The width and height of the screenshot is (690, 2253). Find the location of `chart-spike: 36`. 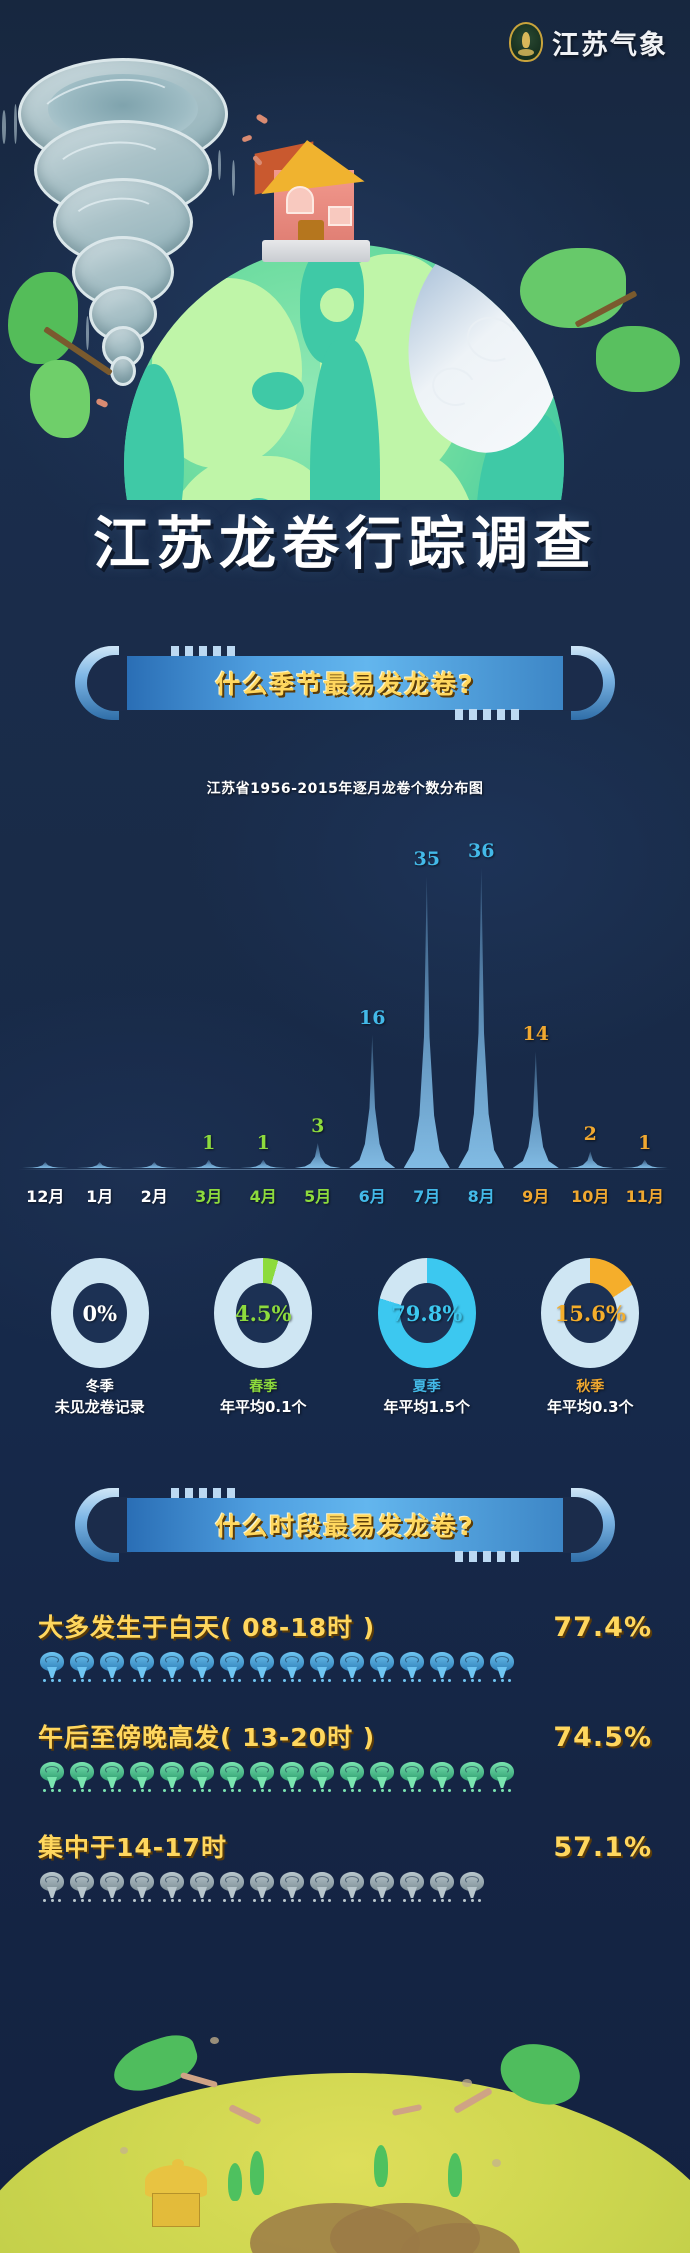

chart-spike: 36 is located at coordinates (481, 1004).